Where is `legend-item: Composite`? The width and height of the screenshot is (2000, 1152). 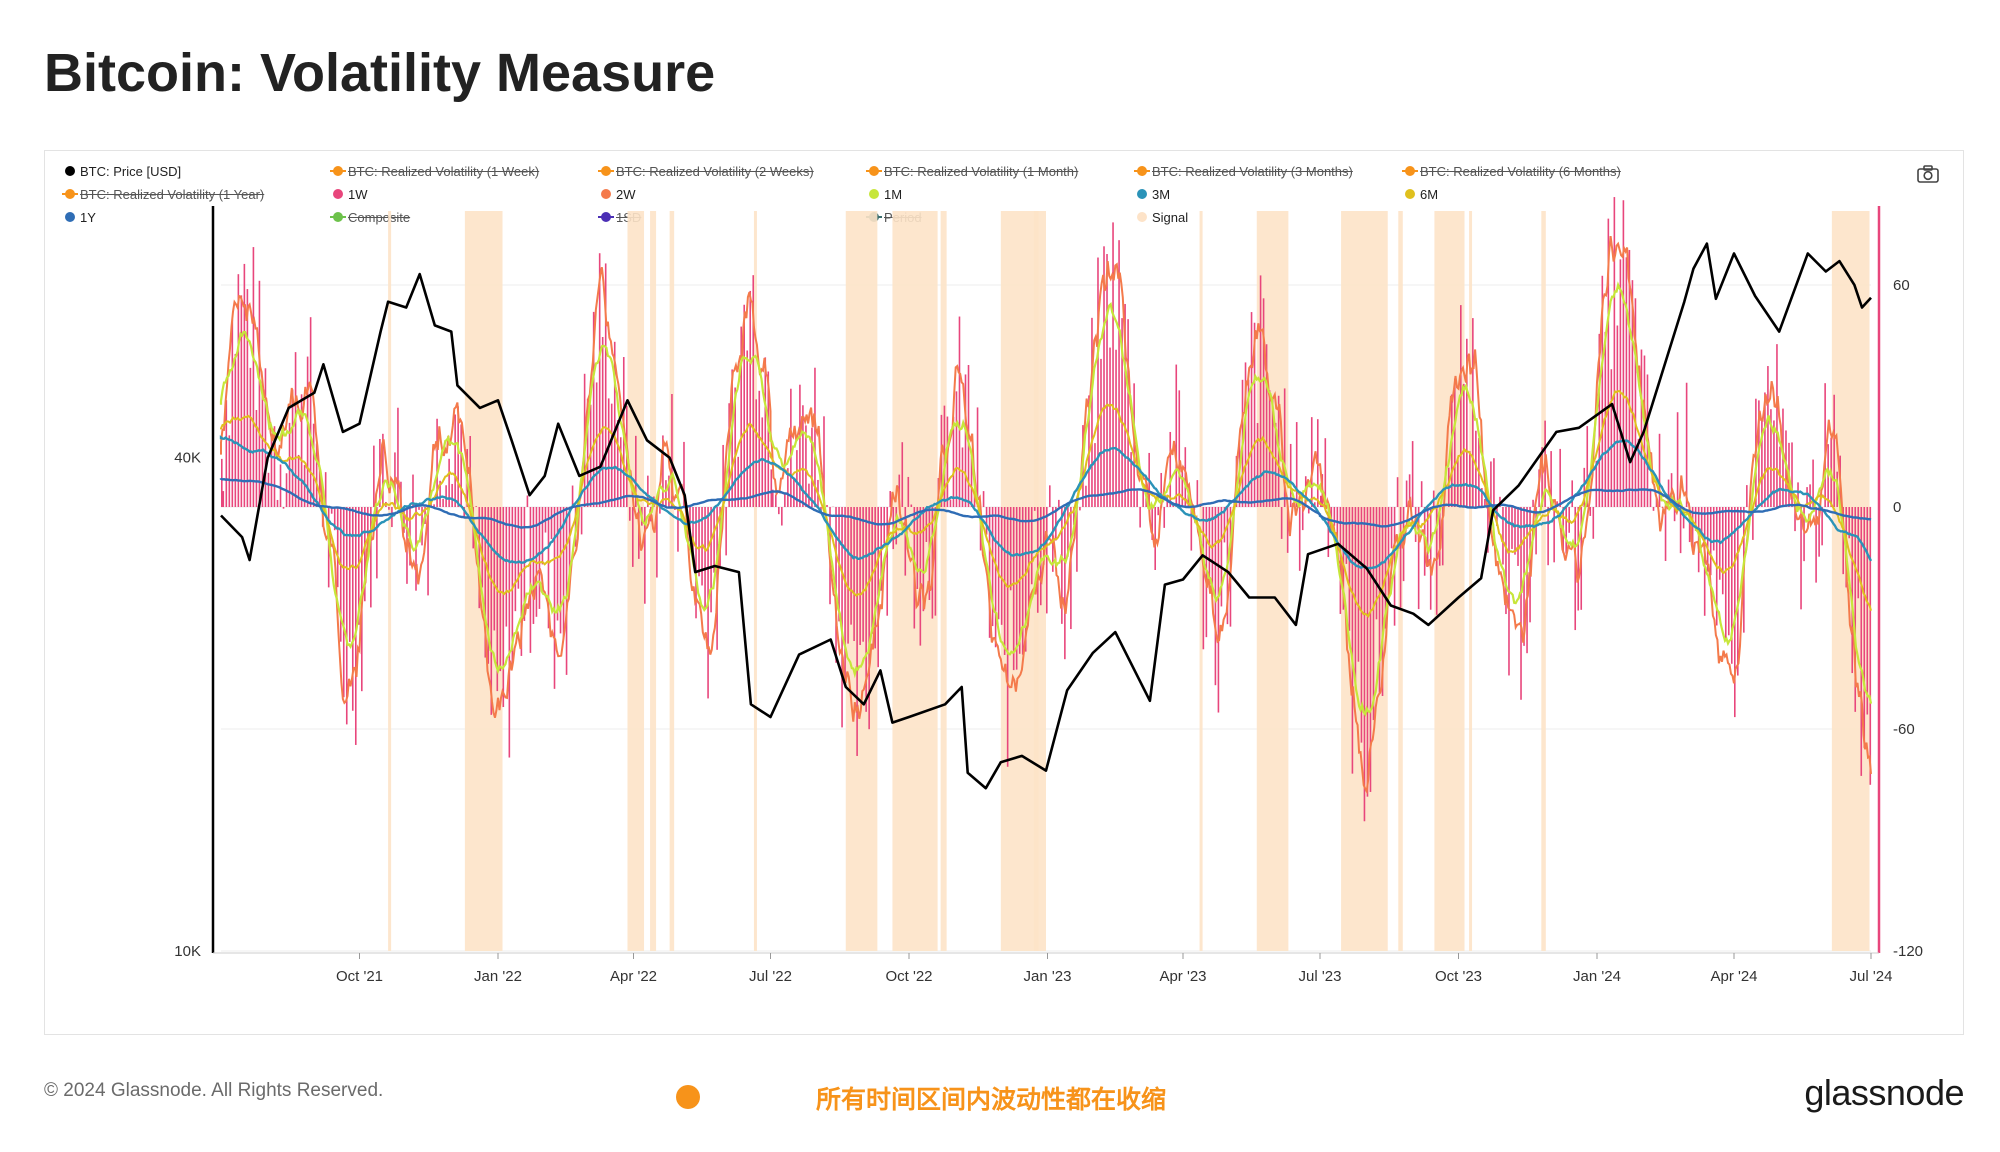 legend-item: Composite is located at coordinates (370, 217).